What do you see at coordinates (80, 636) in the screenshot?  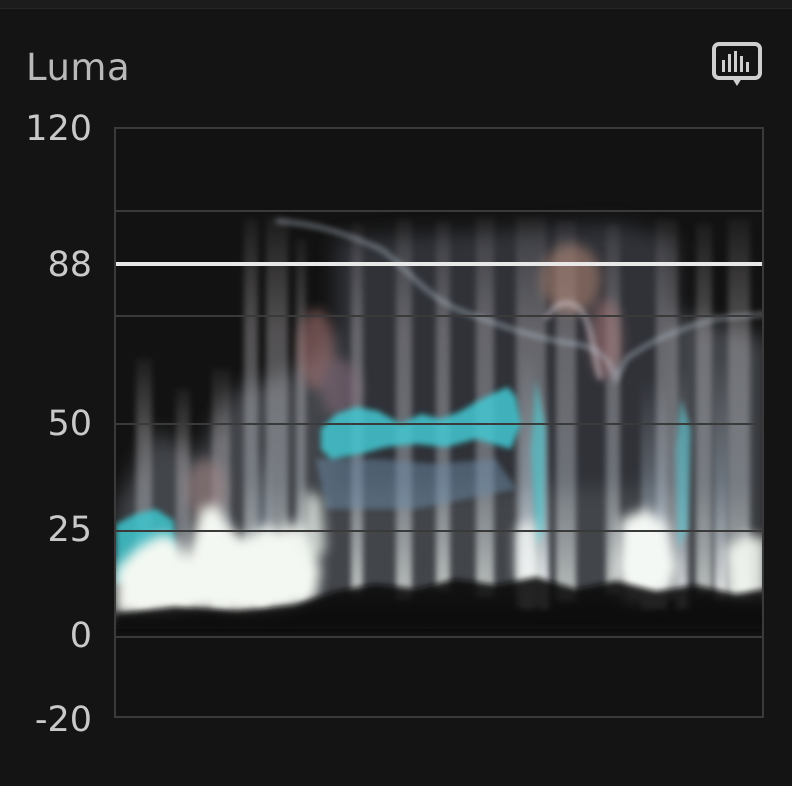 I see `scale-tick-0: 0` at bounding box center [80, 636].